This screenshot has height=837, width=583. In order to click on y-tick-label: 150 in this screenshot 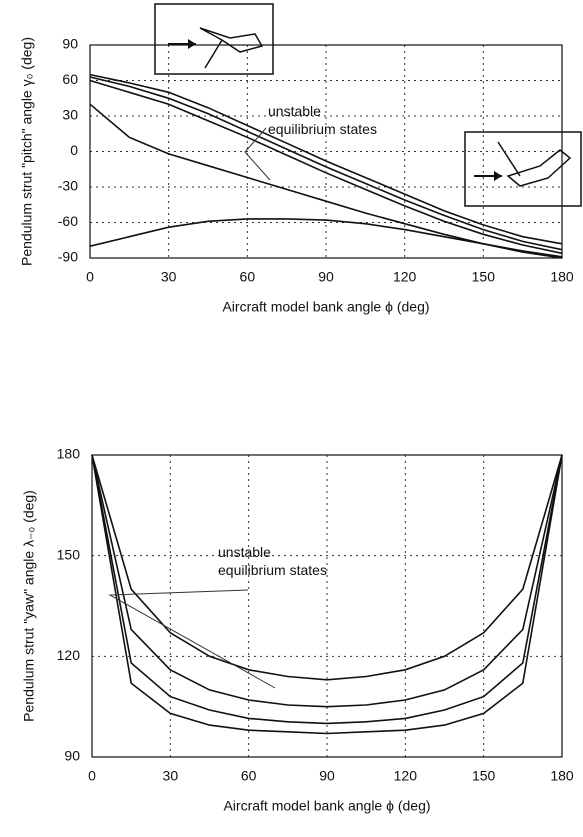, I will do `click(69, 554)`.